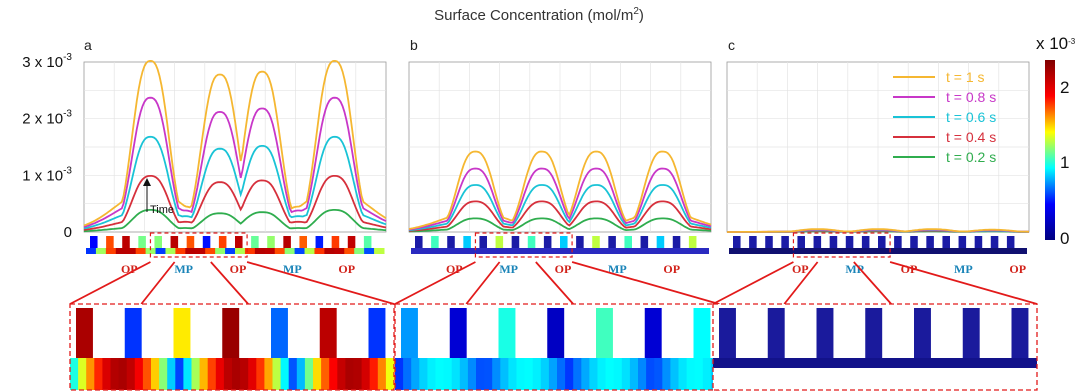  What do you see at coordinates (1064, 238) in the screenshot?
I see `colorbar-tick-0: 0` at bounding box center [1064, 238].